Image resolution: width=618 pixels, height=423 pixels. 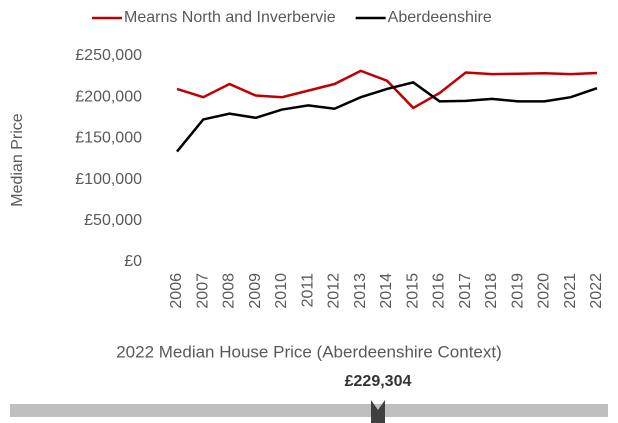 I want to click on x-tick-label: 2022, so click(x=596, y=291).